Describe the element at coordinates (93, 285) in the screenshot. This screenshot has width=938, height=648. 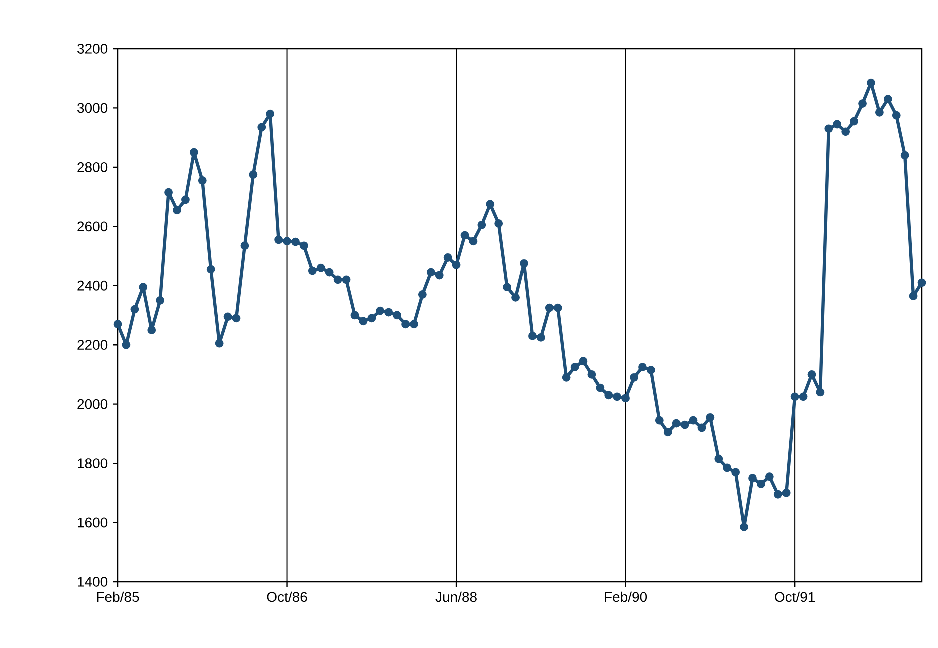
I see `y-tick-label: 2400` at that location.